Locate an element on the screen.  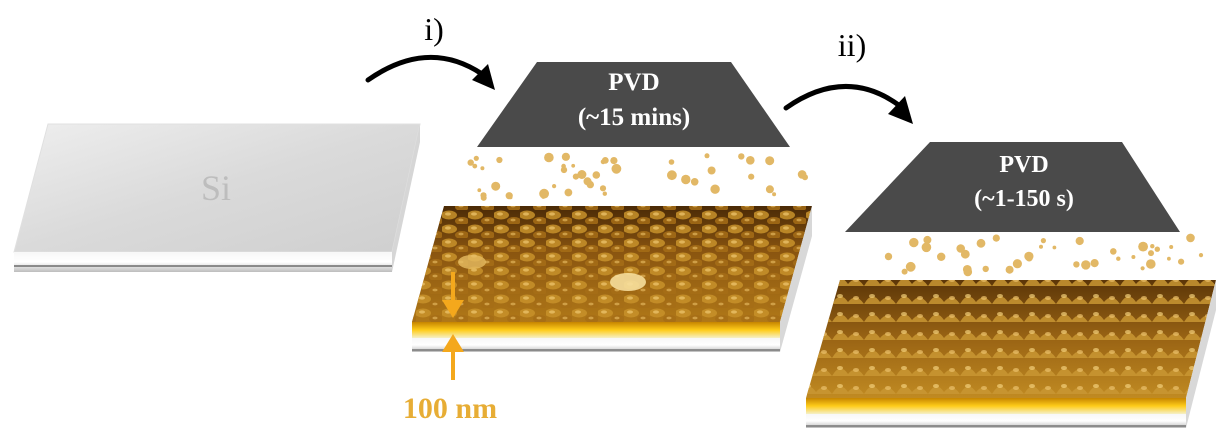
pvd-1-duration: (~15 mins) is located at coordinates (634, 117).